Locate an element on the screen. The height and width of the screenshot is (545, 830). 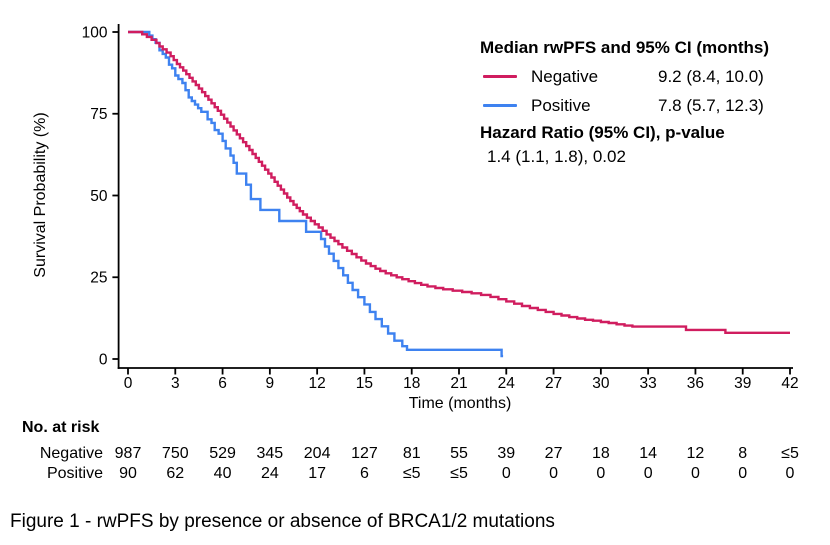
legend-value-positive: 7.8 (5.7, 12.3) is located at coordinates (711, 105).